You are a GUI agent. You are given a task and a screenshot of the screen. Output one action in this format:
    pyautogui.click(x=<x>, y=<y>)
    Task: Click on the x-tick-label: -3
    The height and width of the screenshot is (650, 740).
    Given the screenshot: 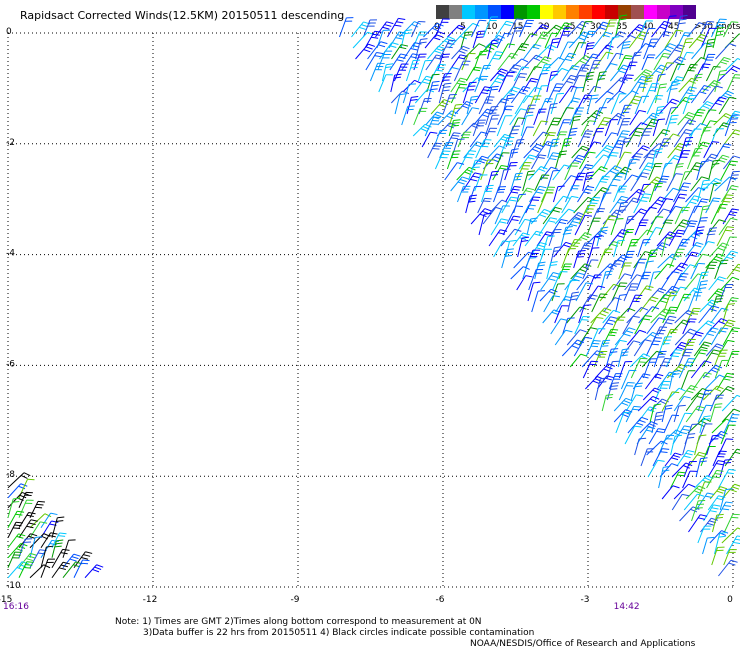 What is the action you would take?
    pyautogui.click(x=585, y=600)
    